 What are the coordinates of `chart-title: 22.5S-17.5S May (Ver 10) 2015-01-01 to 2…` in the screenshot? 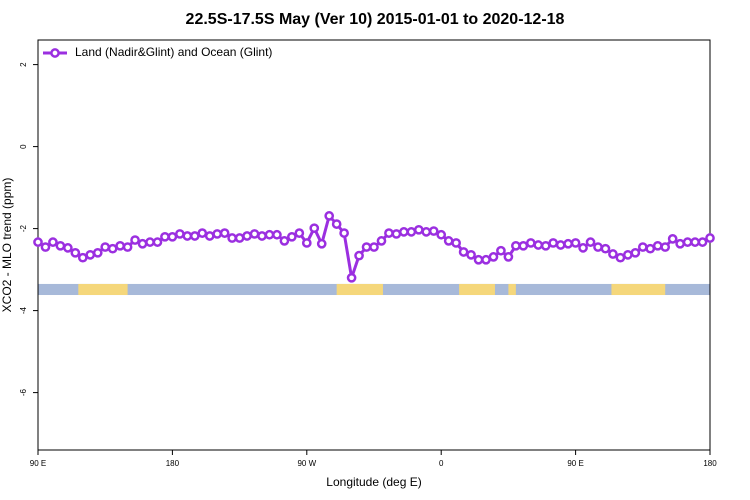 It's located at (375, 19).